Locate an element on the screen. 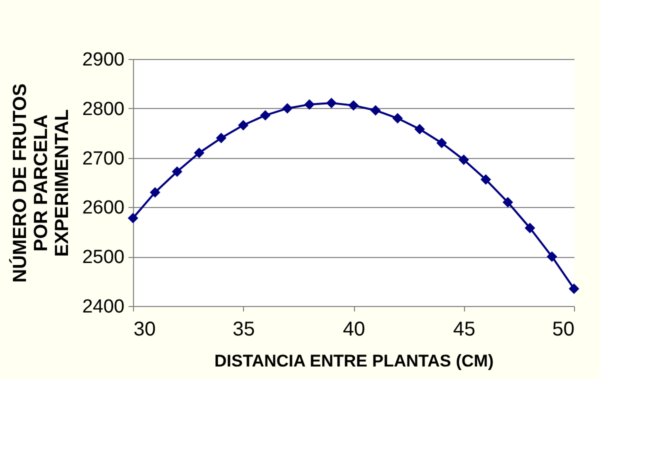 This screenshot has width=649, height=456. y-tick-label: 2600 is located at coordinates (103, 208).